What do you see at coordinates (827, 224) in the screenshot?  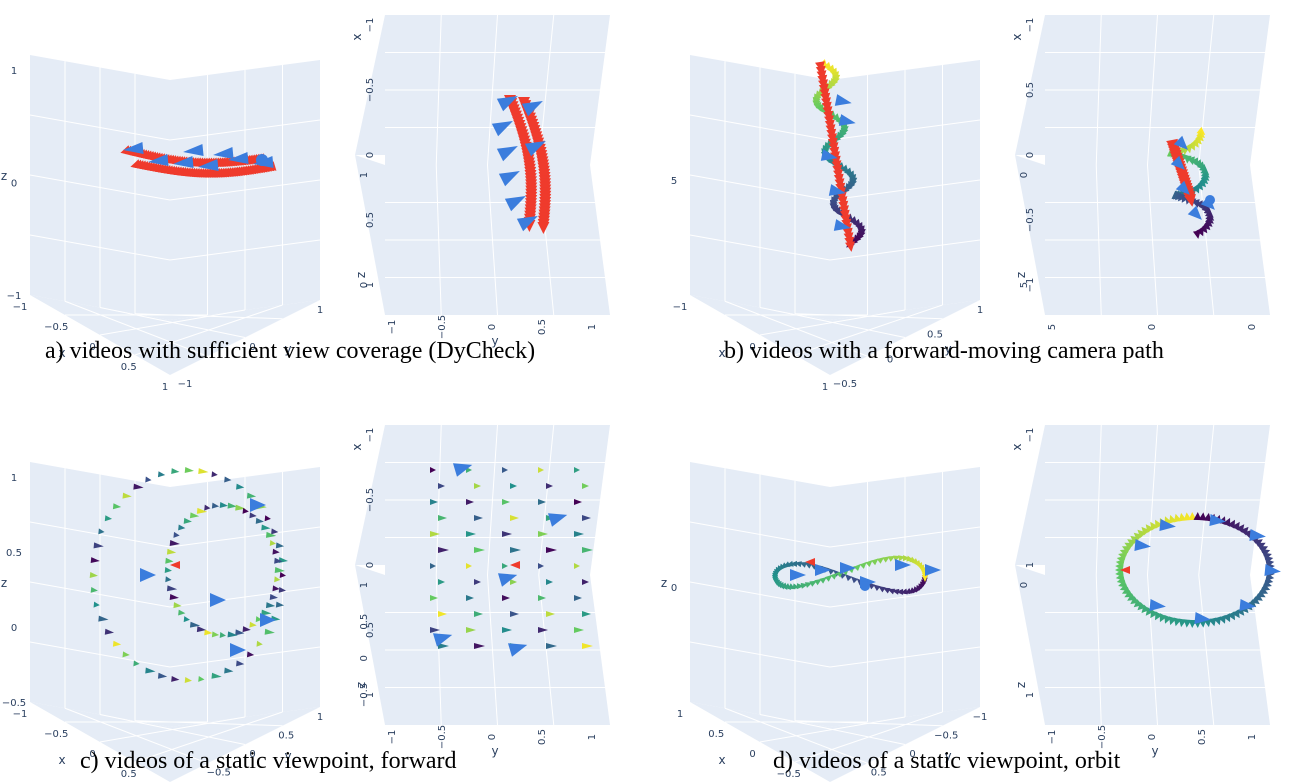 I see `panel-b-view-1: 5 −1 0 1 x 1 0.5 0 −0.5 y` at bounding box center [827, 224].